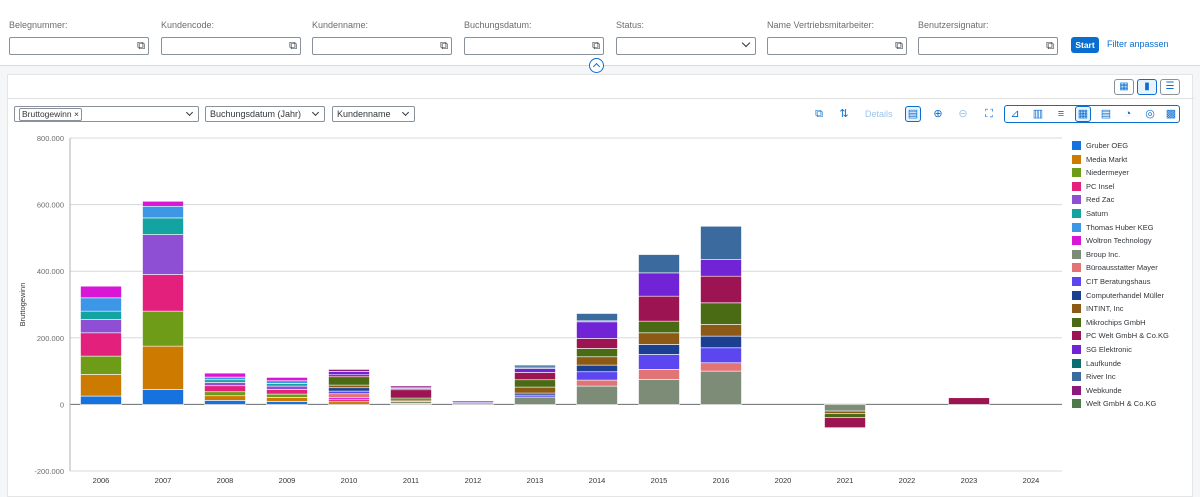 This screenshot has height=497, width=1200. I want to click on start-button: Start, so click(1085, 45).